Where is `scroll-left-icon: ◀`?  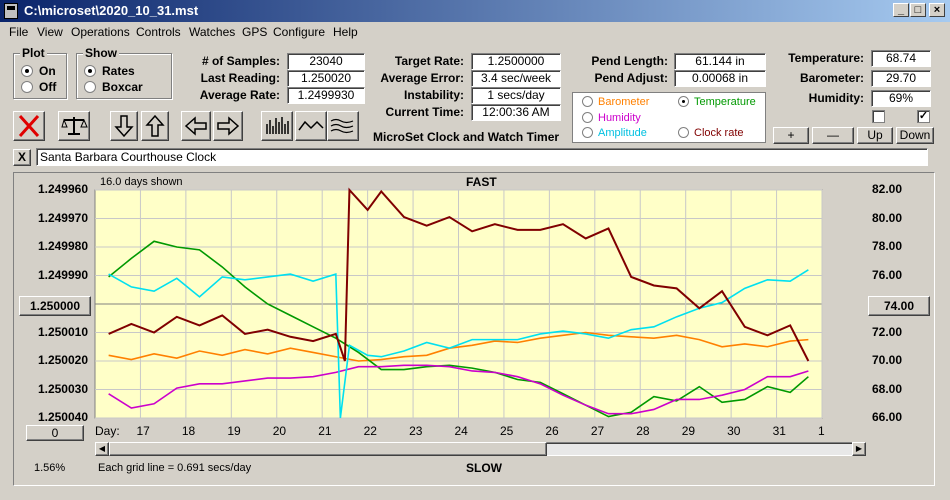
scroll-left-icon: ◀ is located at coordinates (102, 448).